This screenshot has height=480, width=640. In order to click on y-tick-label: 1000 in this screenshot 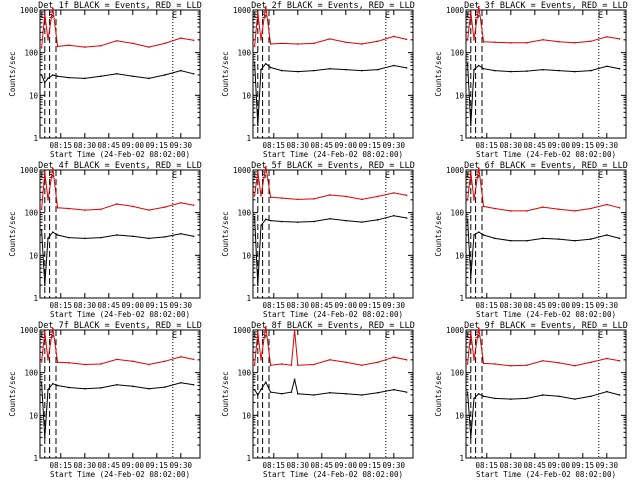, I will do `click(29, 330)`.